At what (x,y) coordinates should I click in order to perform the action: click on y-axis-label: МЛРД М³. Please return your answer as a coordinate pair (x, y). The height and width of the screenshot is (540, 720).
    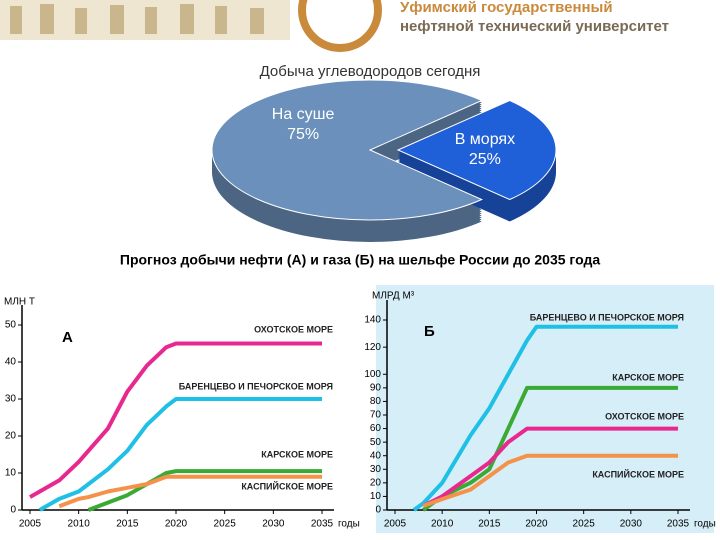
    Looking at the image, I should click on (393, 296).